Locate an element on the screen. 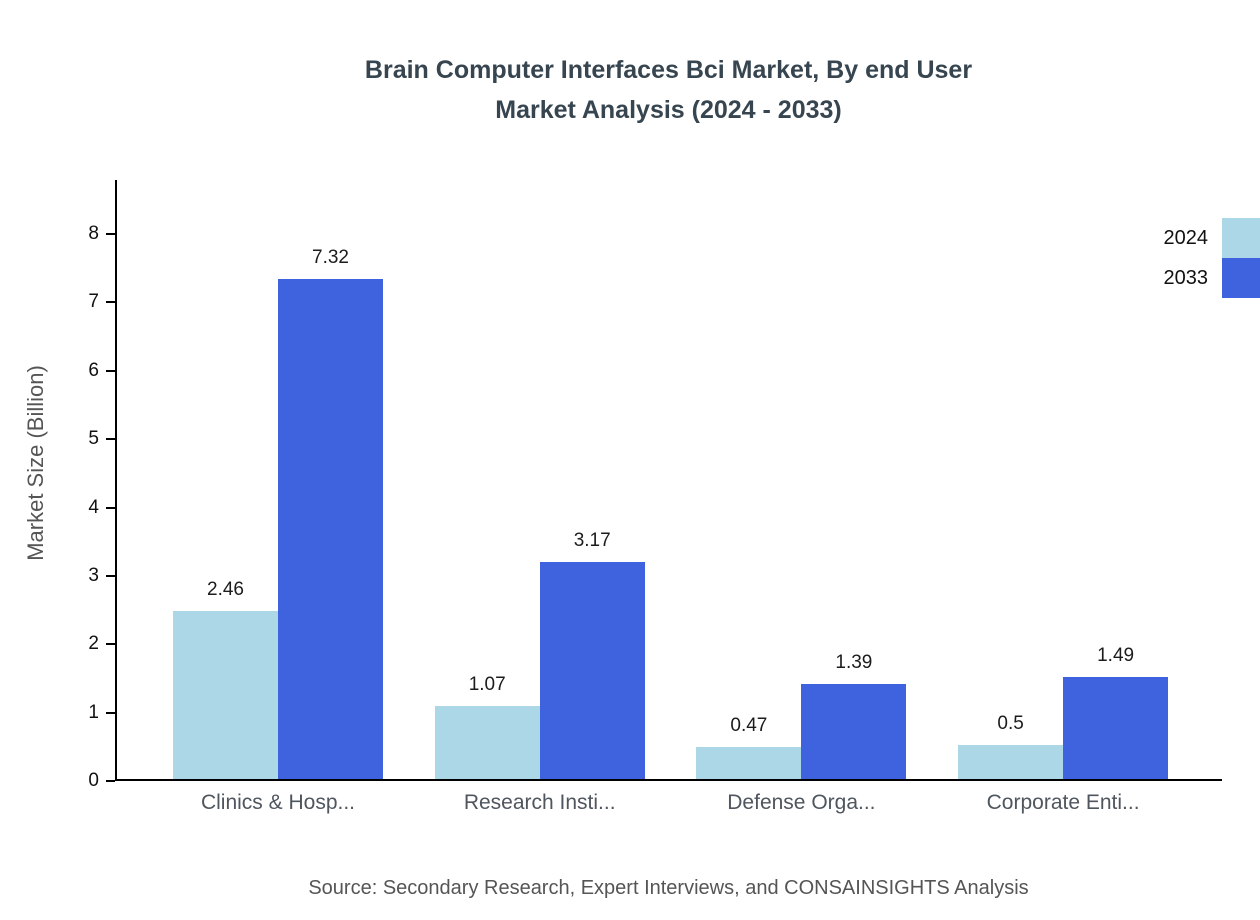 The width and height of the screenshot is (1260, 920). legend-label: 2033 is located at coordinates (1186, 277).